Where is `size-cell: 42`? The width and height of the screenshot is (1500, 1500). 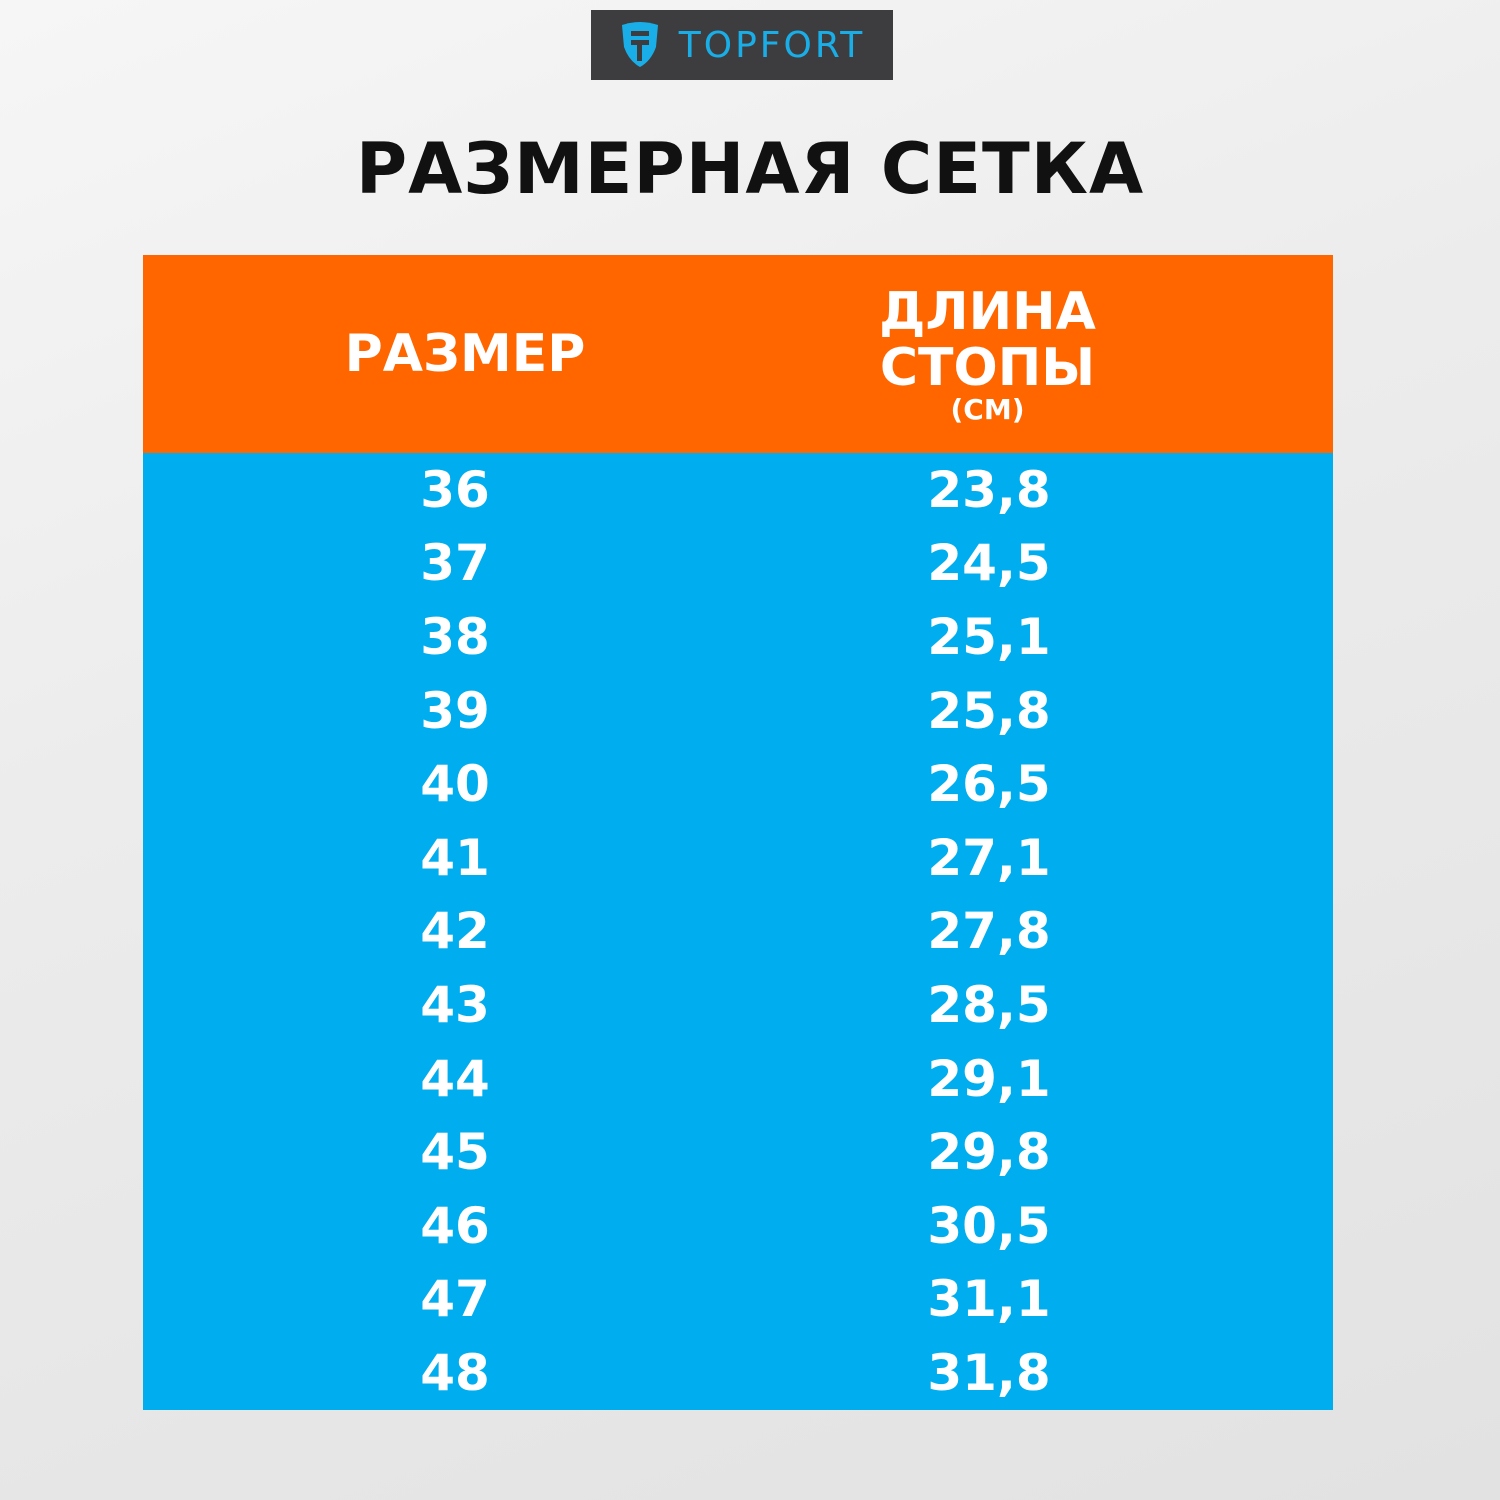 size-cell: 42 is located at coordinates (455, 931).